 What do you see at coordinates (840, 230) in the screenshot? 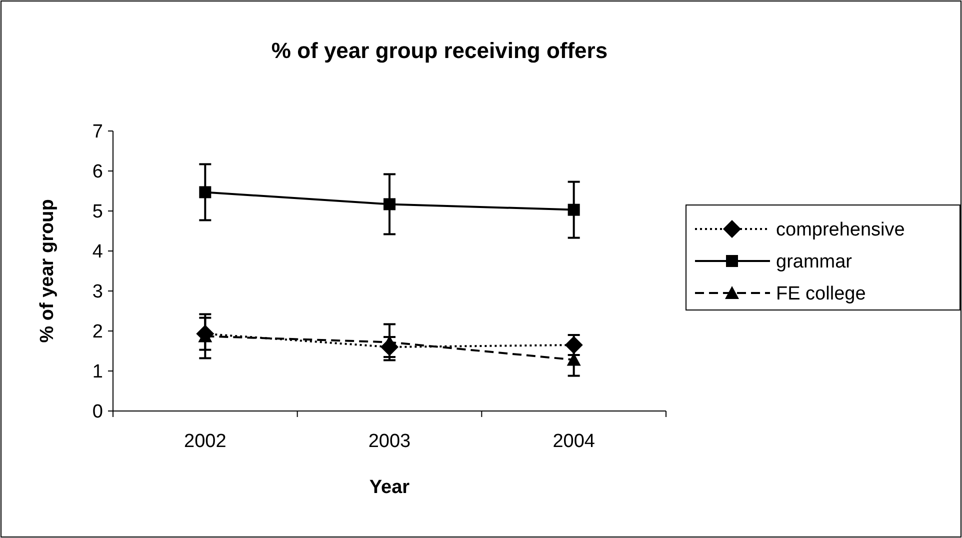
I see `legend-label: comprehensive` at bounding box center [840, 230].